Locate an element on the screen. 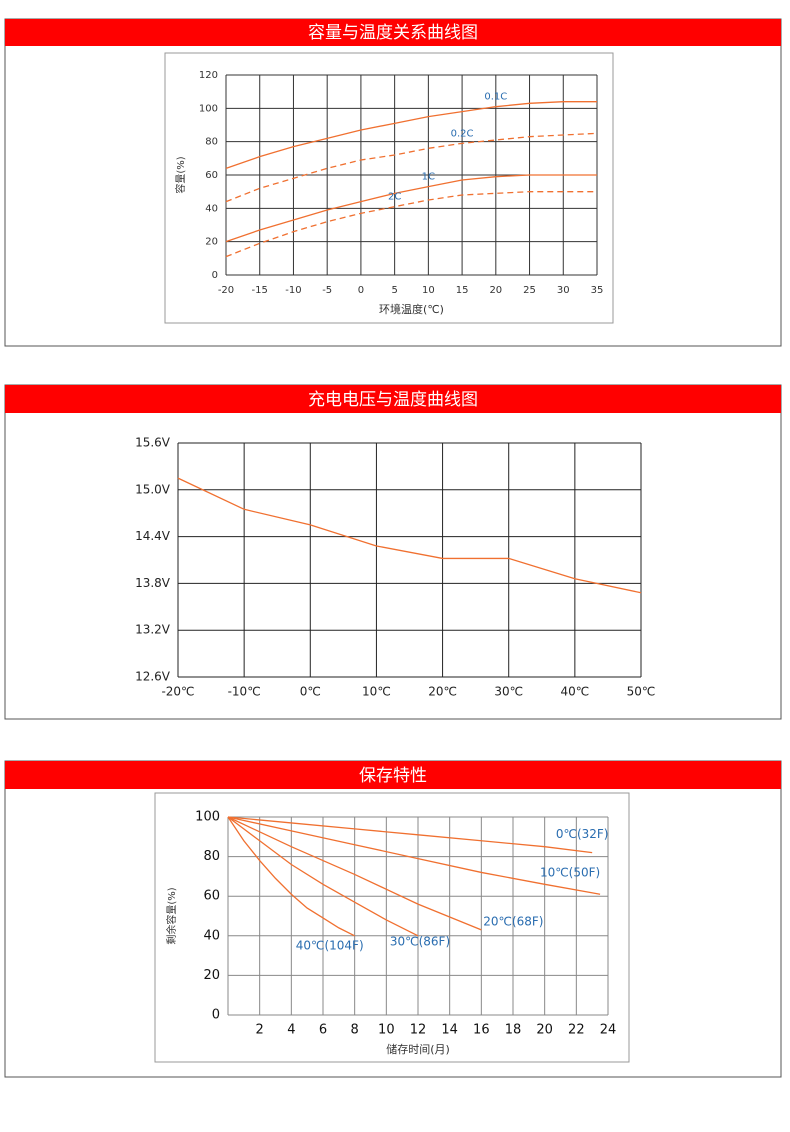 This screenshot has width=790, height=1132. x-tick-label: -15 is located at coordinates (260, 290).